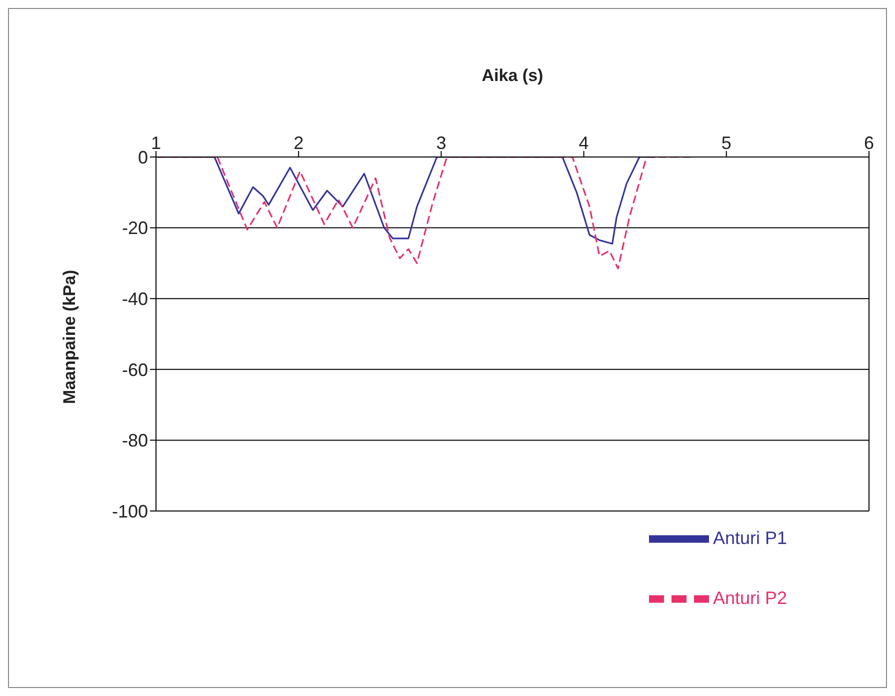 This screenshot has width=895, height=696. Describe the element at coordinates (750, 538) in the screenshot. I see `legend-label: Anturi P1` at that location.